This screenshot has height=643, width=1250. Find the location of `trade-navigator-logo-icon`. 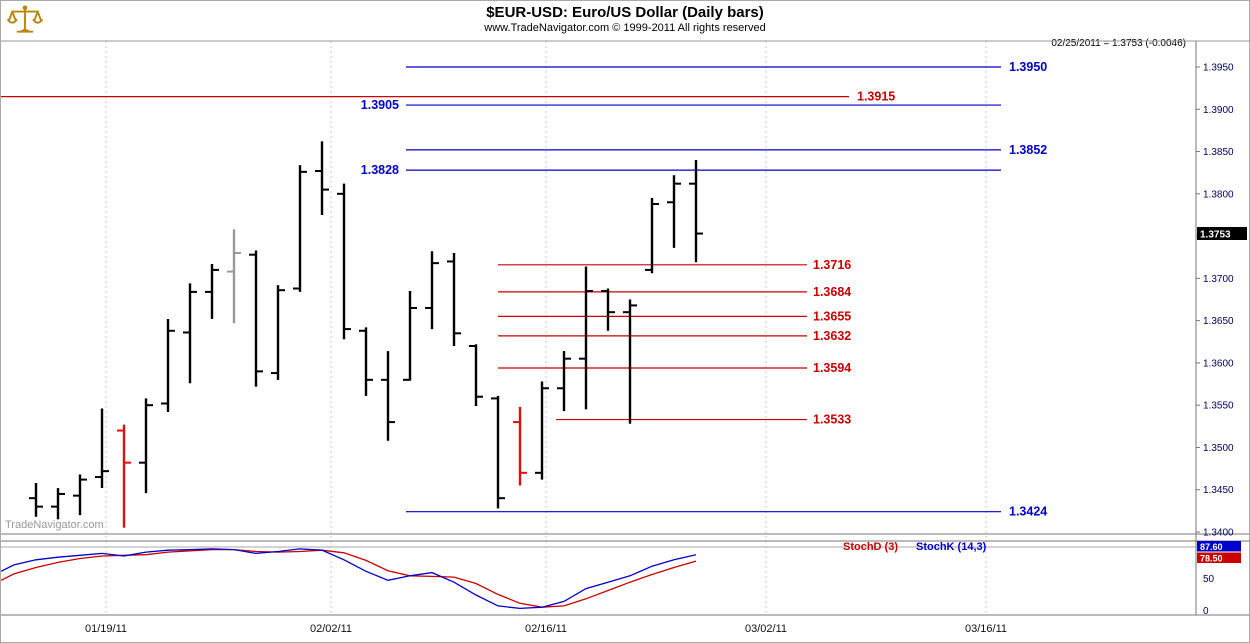

trade-navigator-logo-icon is located at coordinates (25, 20).